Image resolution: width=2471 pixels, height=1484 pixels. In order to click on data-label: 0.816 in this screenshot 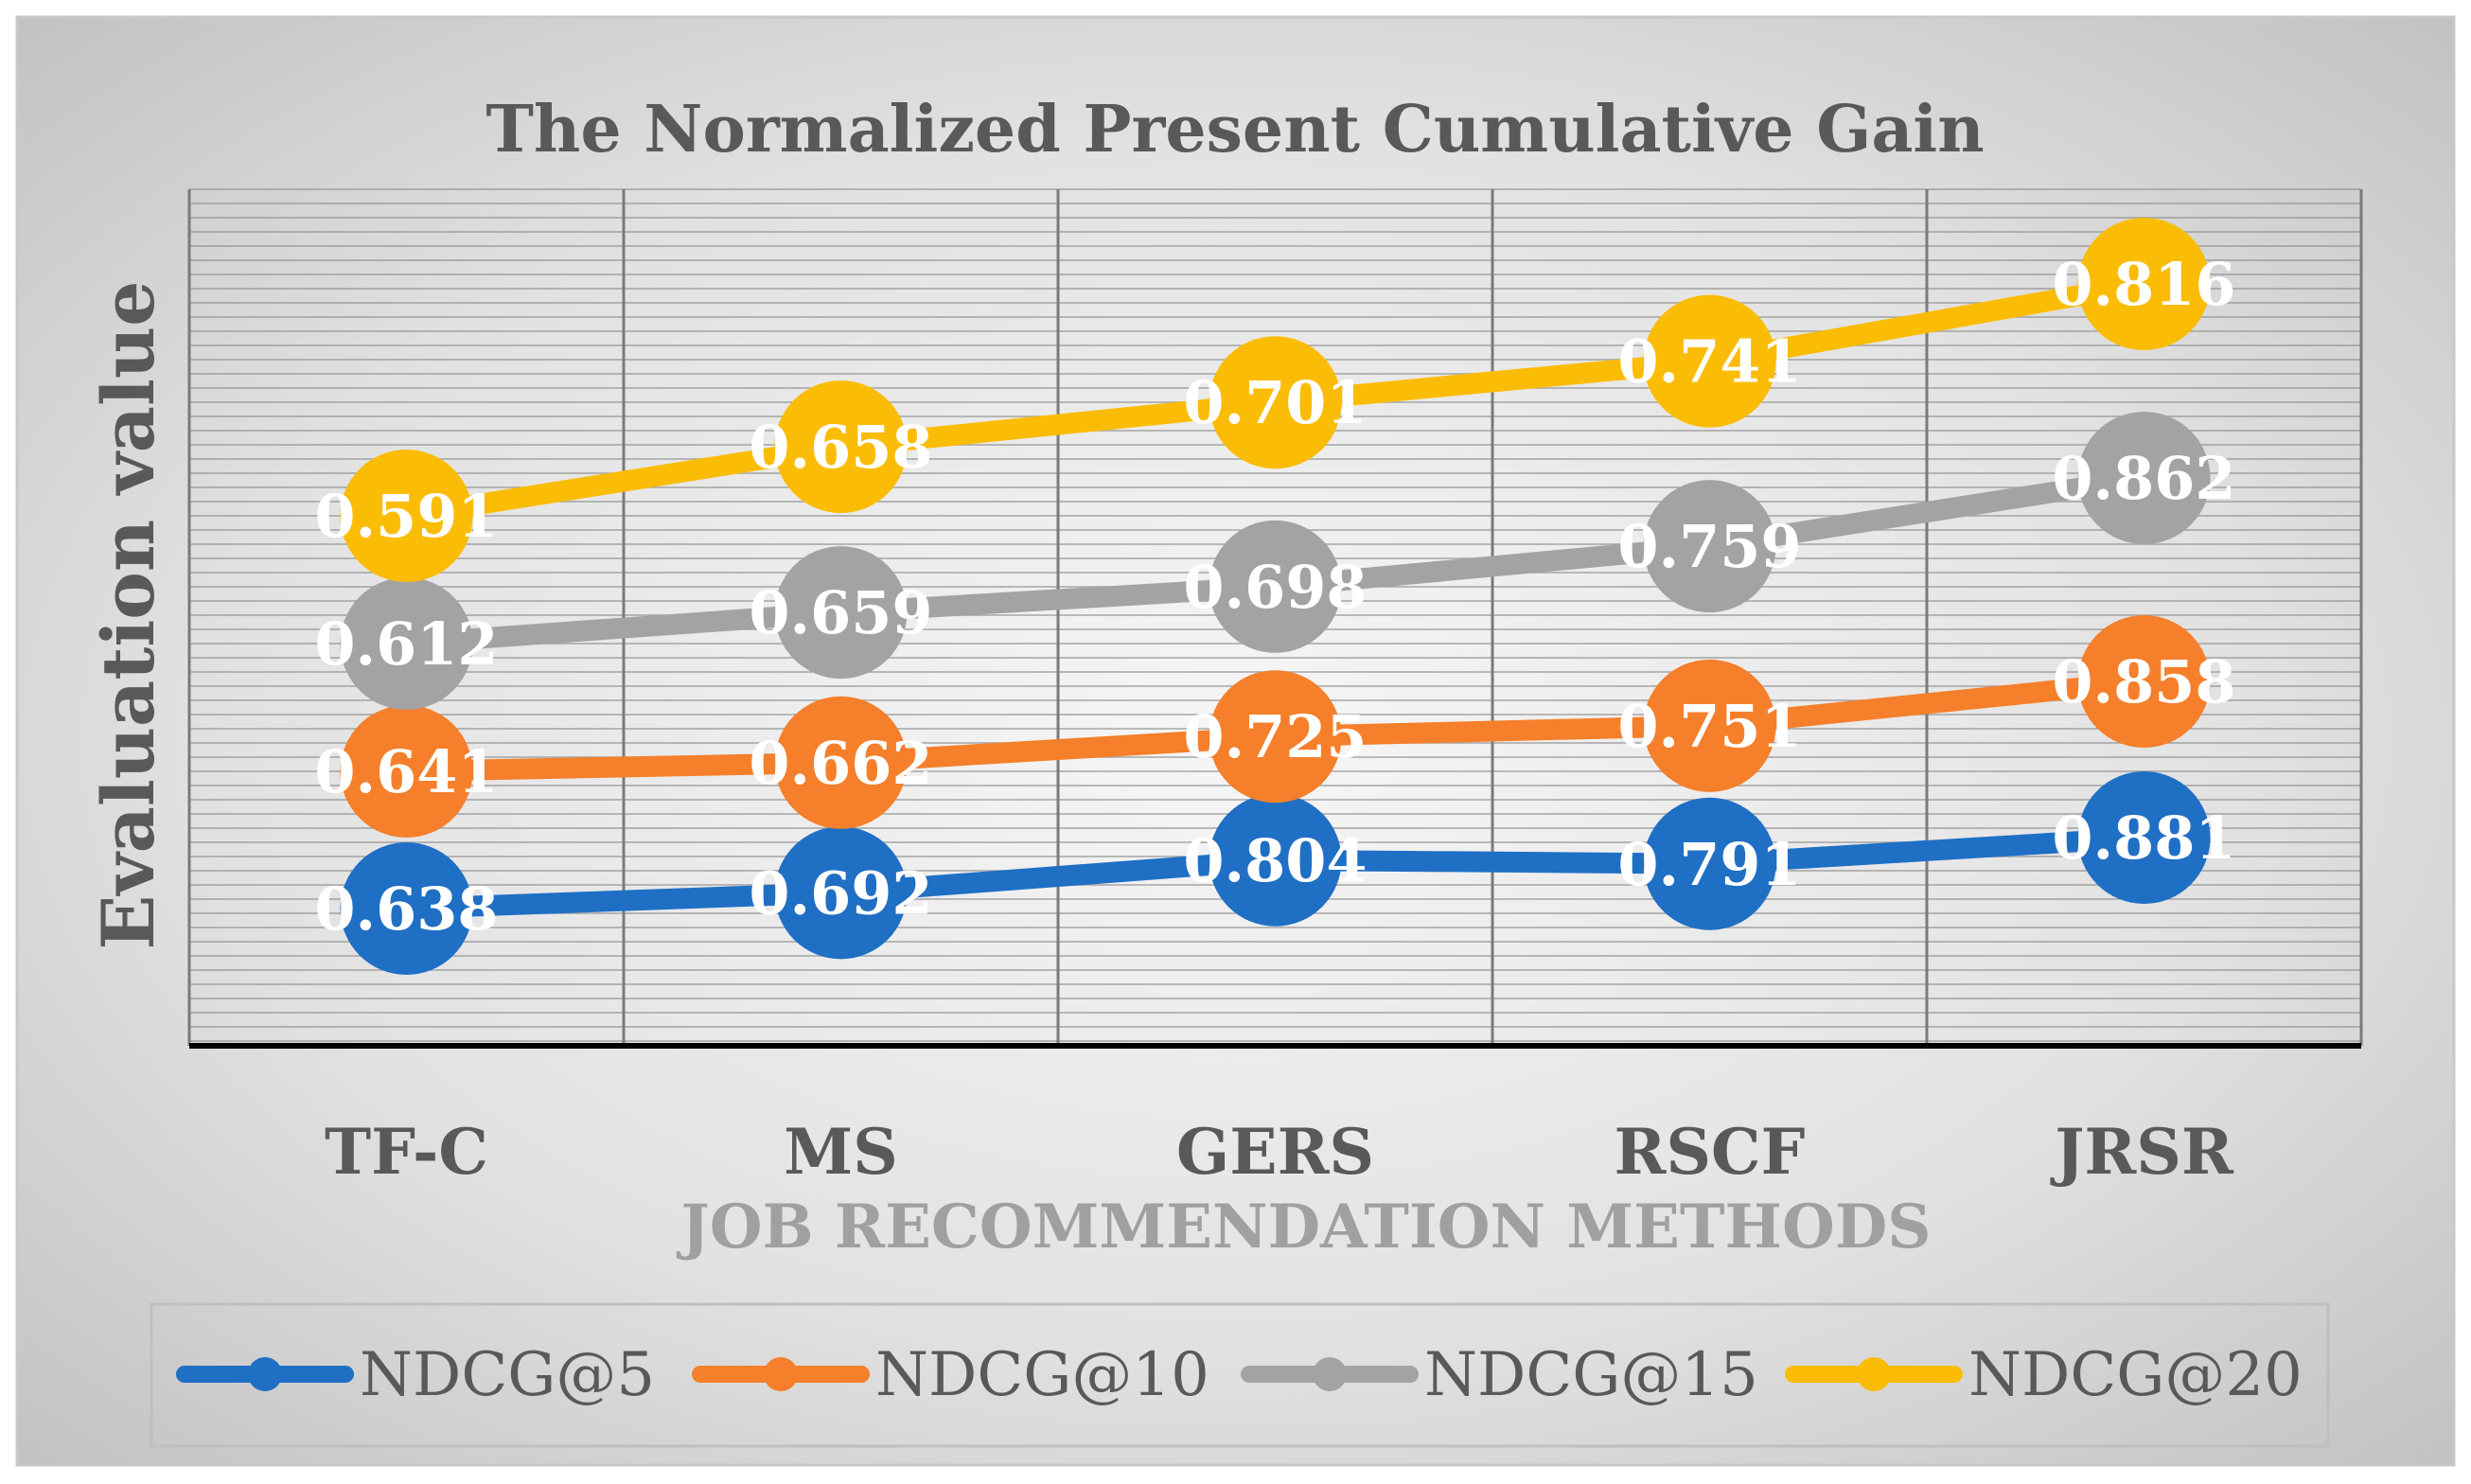, I will do `click(2143, 284)`.